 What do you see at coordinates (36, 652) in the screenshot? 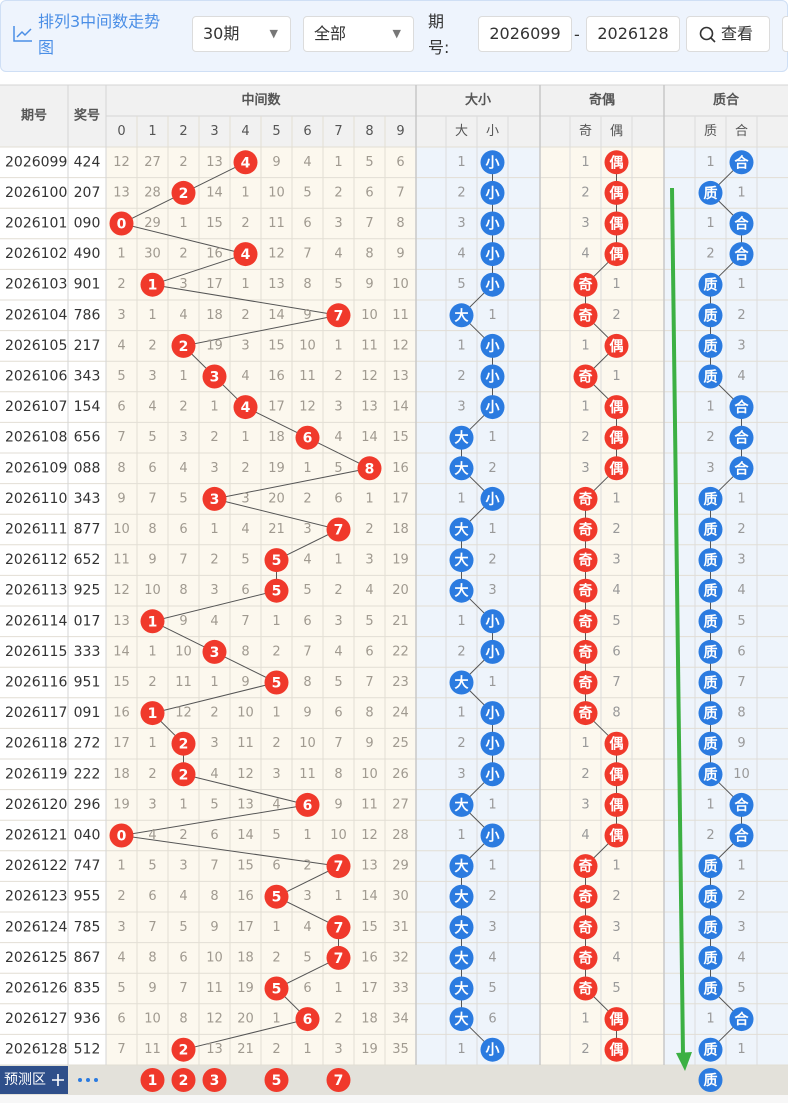
I see `issue: 2026115` at bounding box center [36, 652].